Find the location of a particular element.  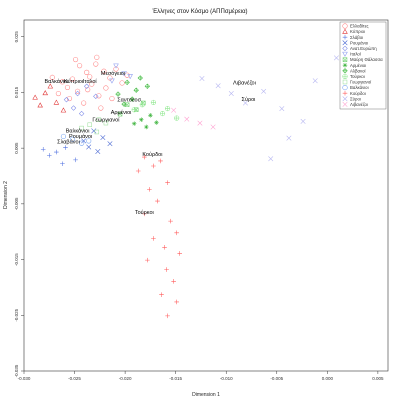

chart-title: Έλληνες στον Κόσμο (ΑΠΠσμέρεια) is located at coordinates (199, 11).